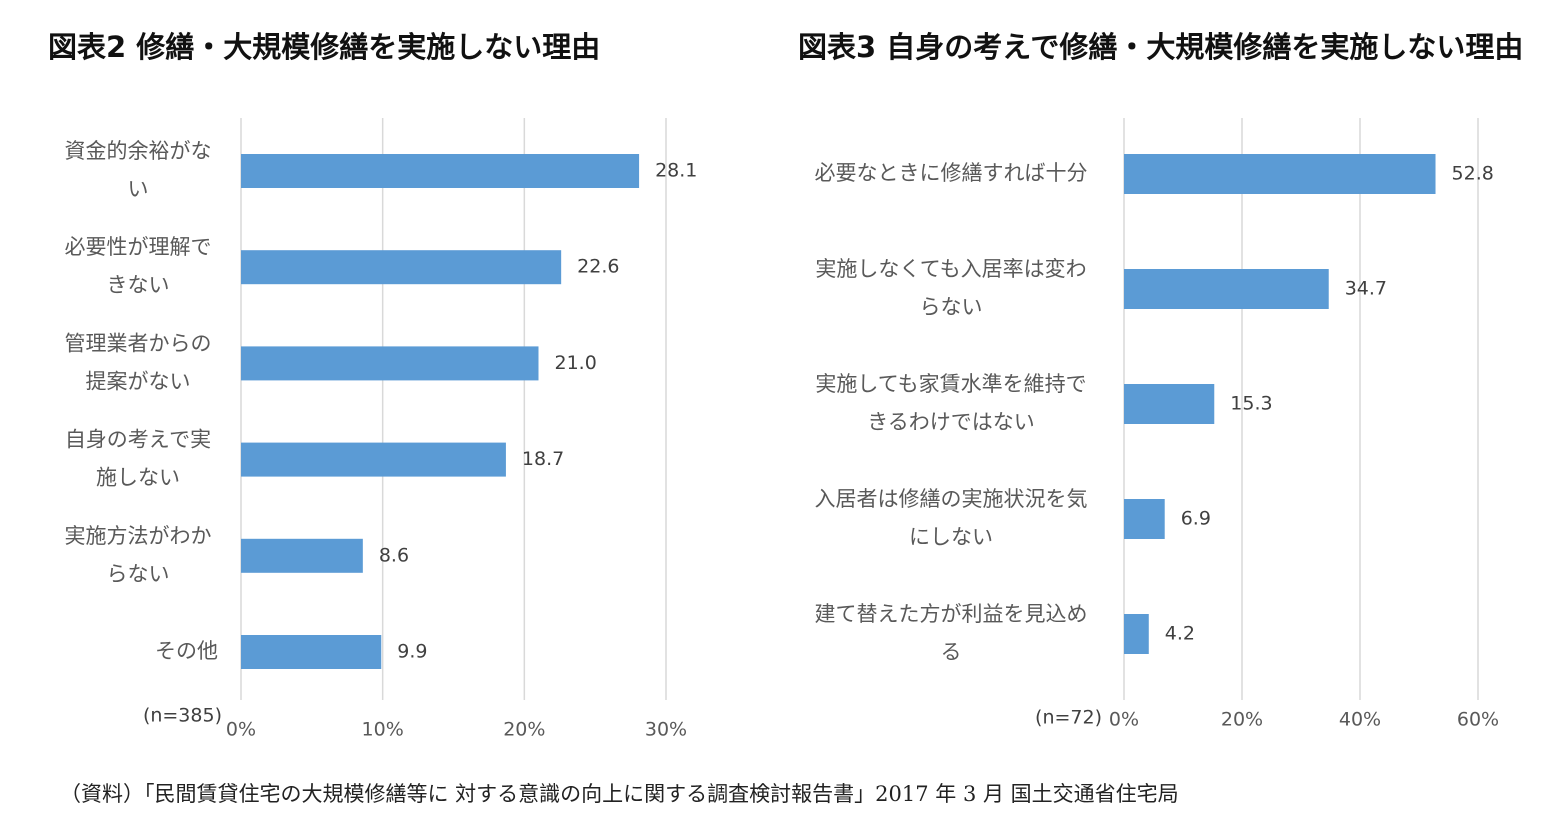 The image size is (1565, 839). What do you see at coordinates (676, 171) in the screenshot?
I see `value-label: 28.1` at bounding box center [676, 171].